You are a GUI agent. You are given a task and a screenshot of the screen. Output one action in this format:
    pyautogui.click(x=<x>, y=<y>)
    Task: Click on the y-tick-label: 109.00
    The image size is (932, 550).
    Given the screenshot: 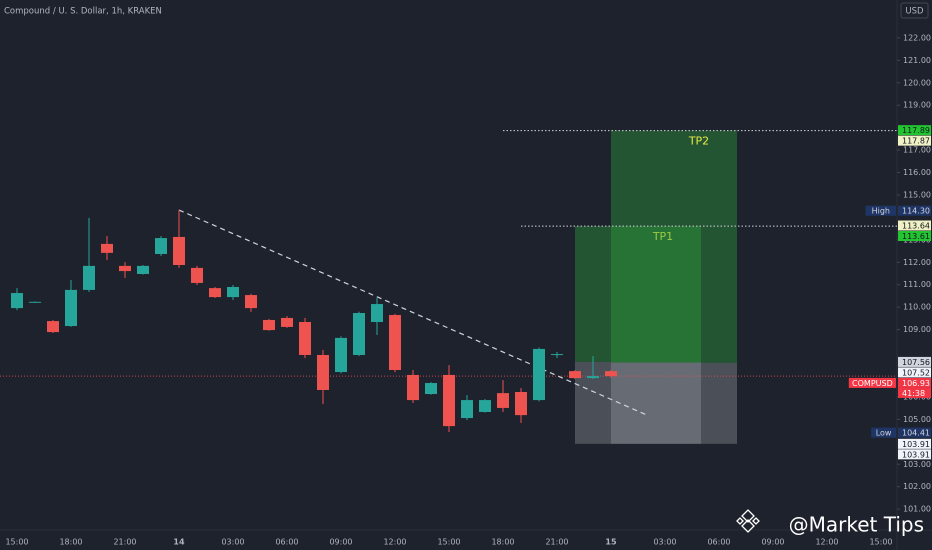 What is the action you would take?
    pyautogui.click(x=917, y=329)
    